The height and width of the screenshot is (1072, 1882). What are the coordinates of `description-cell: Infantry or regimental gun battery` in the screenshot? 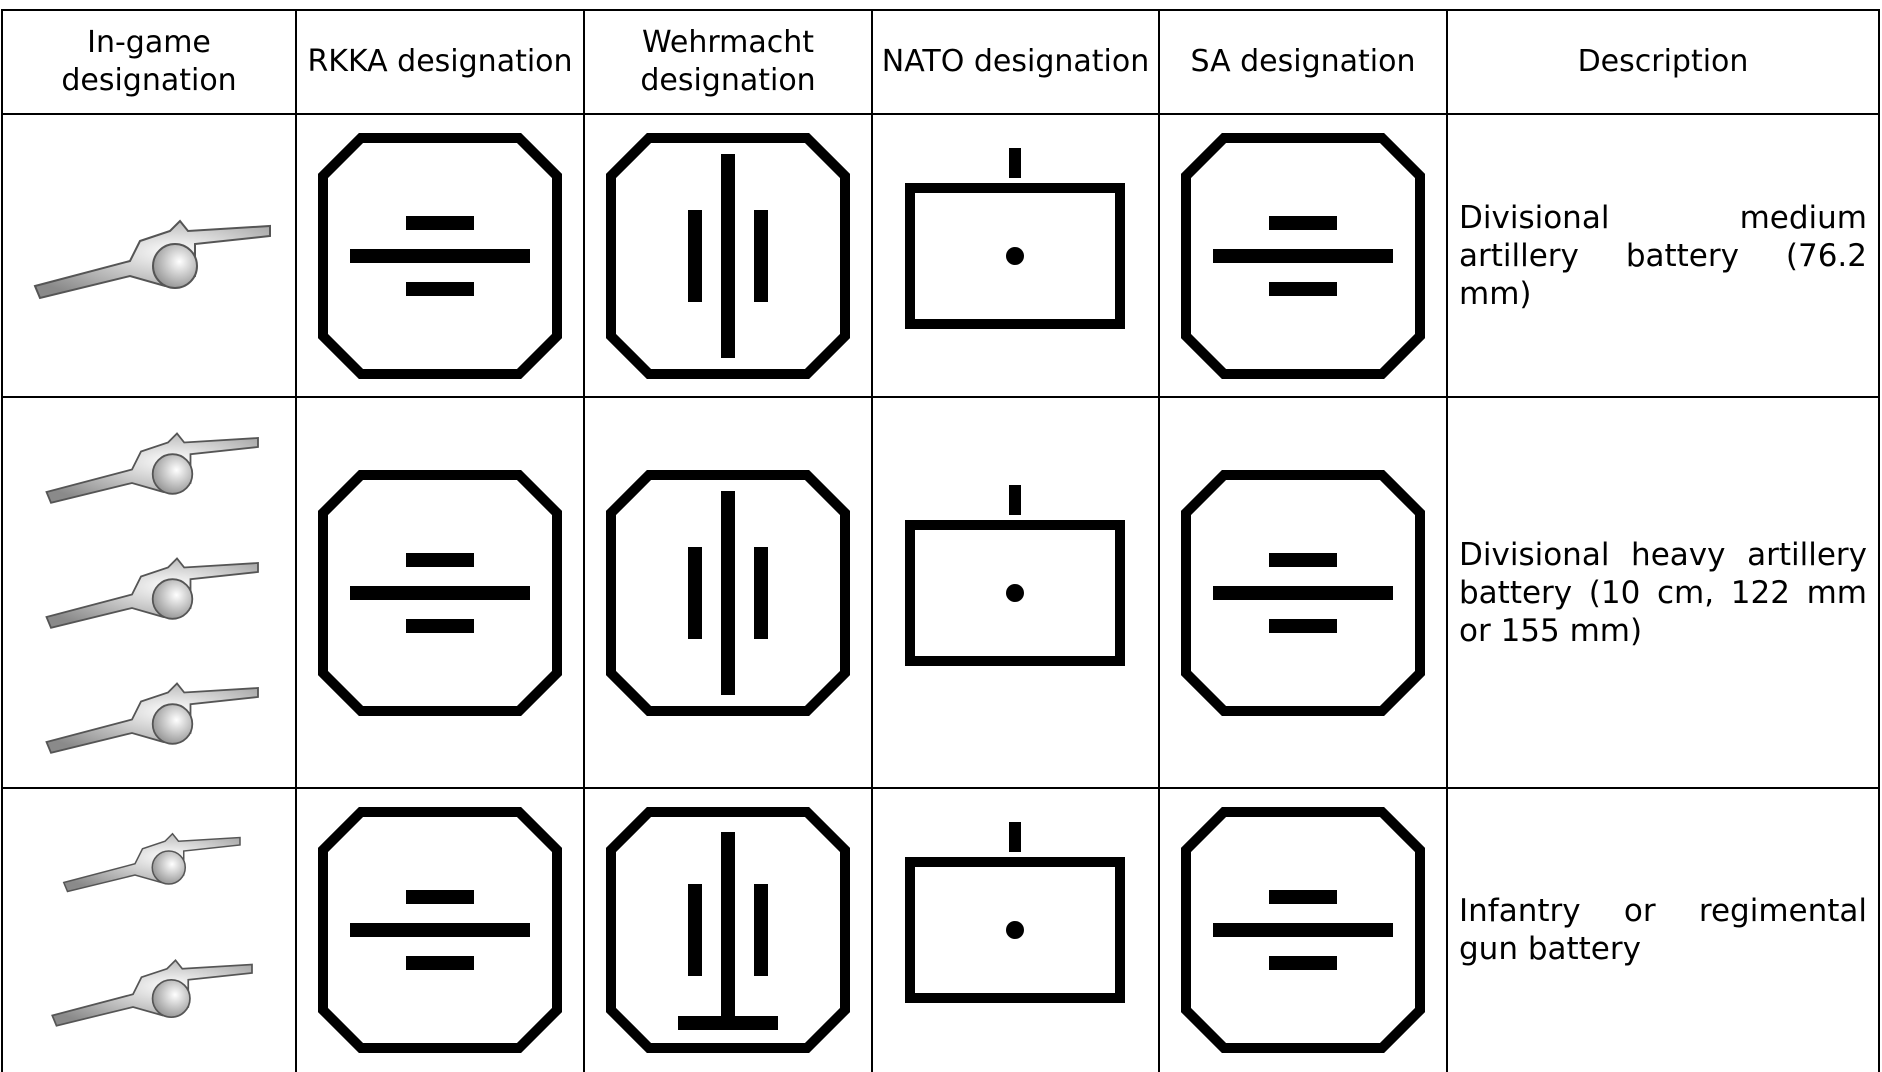 It's located at (1663, 930).